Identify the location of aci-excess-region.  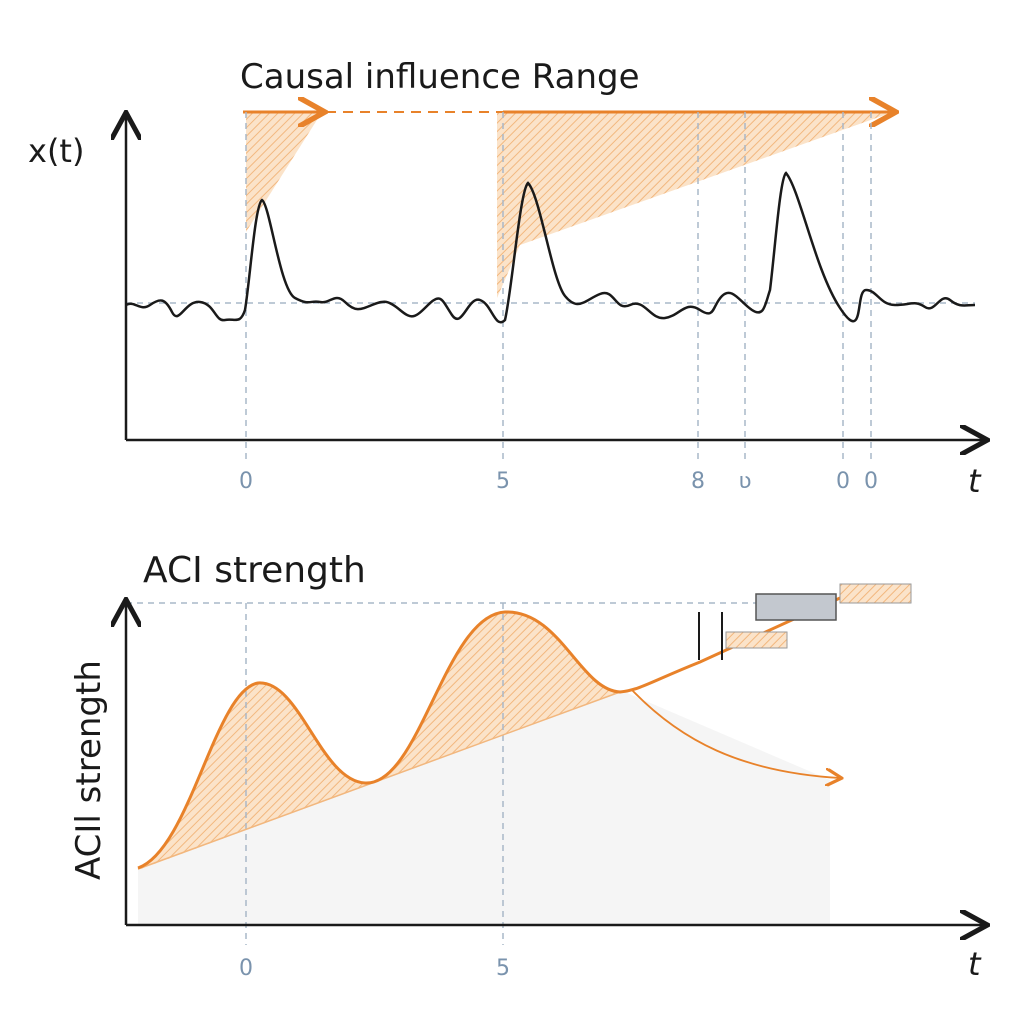
(379, 740).